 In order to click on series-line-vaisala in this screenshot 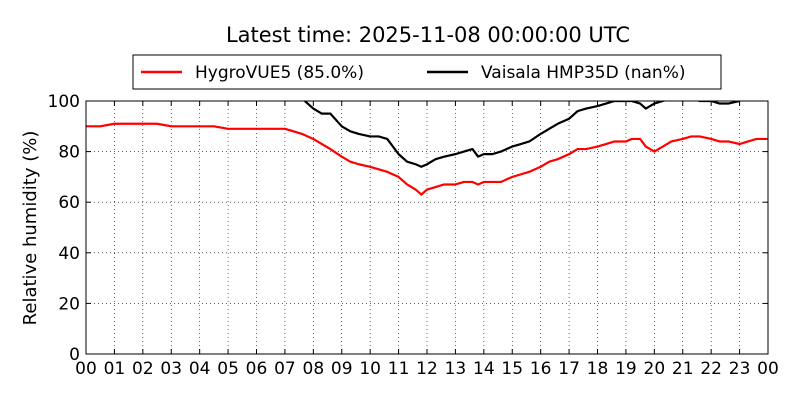, I will do `click(522, 134)`.